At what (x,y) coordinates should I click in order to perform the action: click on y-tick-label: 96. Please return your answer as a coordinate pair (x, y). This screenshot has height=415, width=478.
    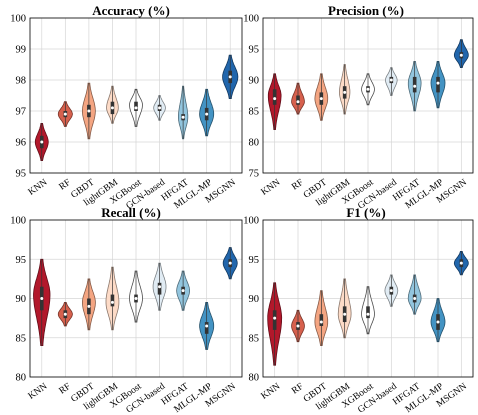
    Looking at the image, I should click on (21, 143).